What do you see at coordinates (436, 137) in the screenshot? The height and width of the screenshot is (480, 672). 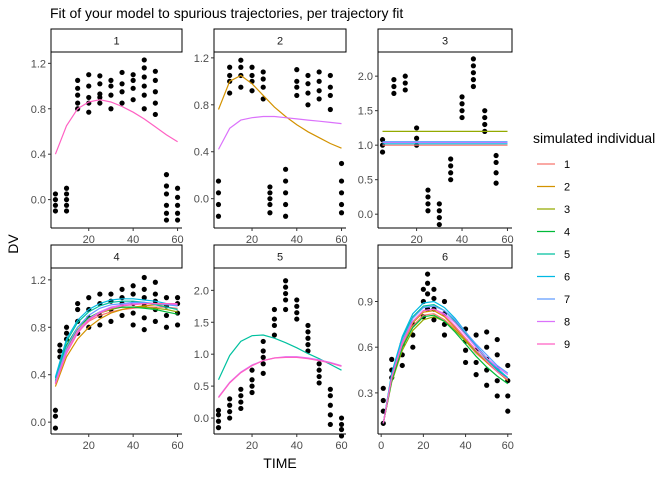 I see `panel-3: 3 0.0 0.5 1.0 1.5 2.0 20 40 60` at bounding box center [436, 137].